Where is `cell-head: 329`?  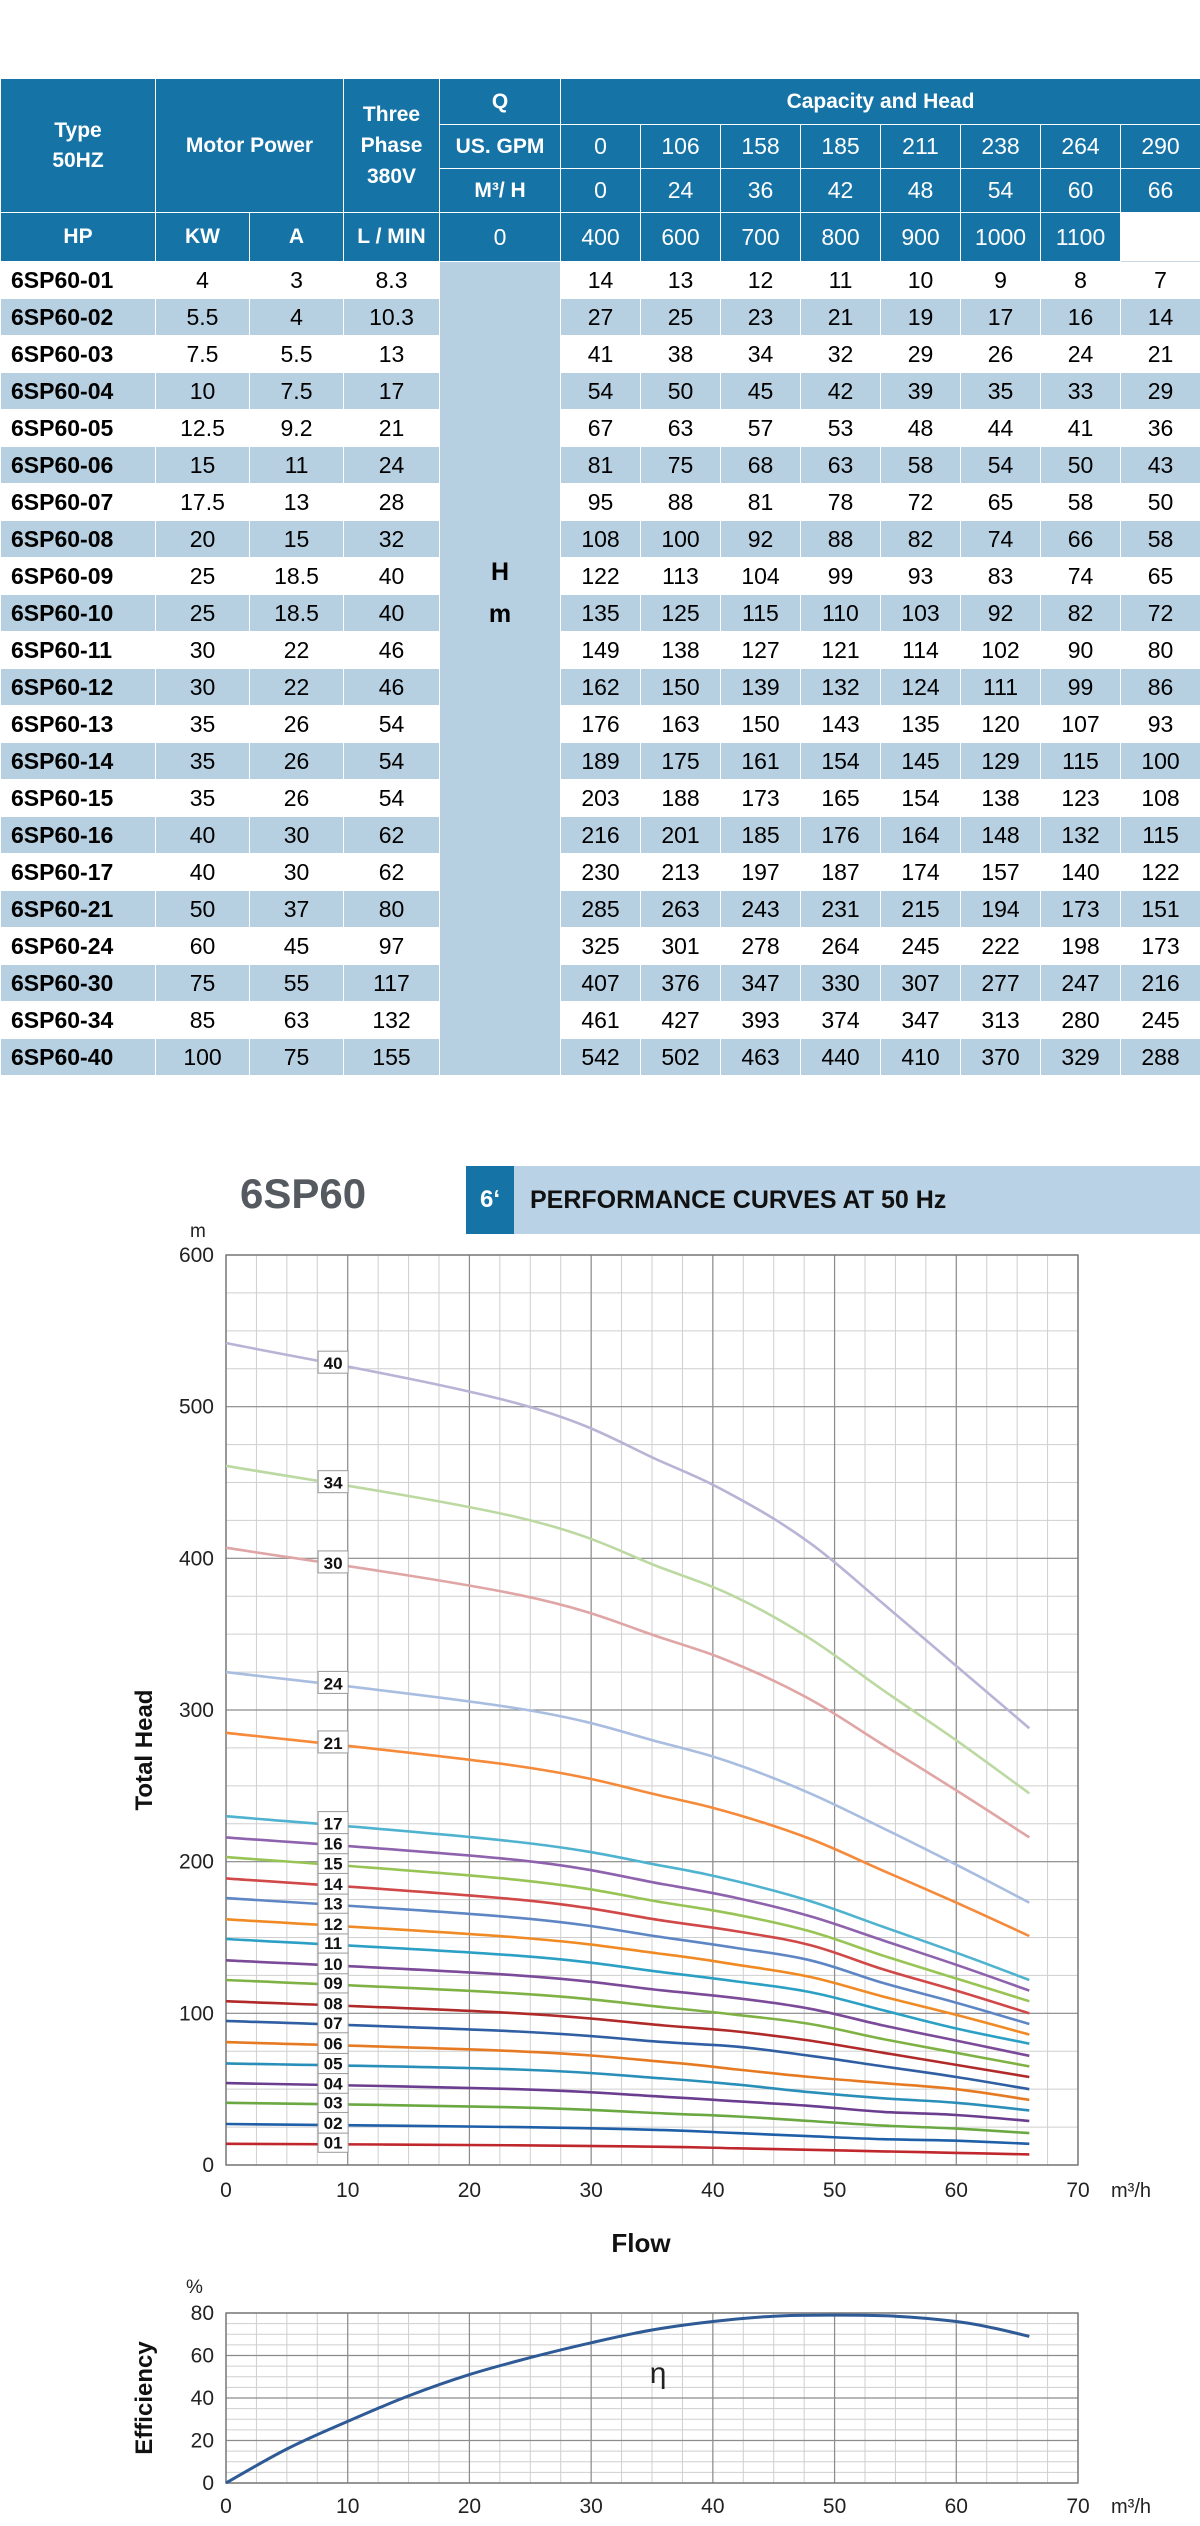 cell-head: 329 is located at coordinates (1081, 1057).